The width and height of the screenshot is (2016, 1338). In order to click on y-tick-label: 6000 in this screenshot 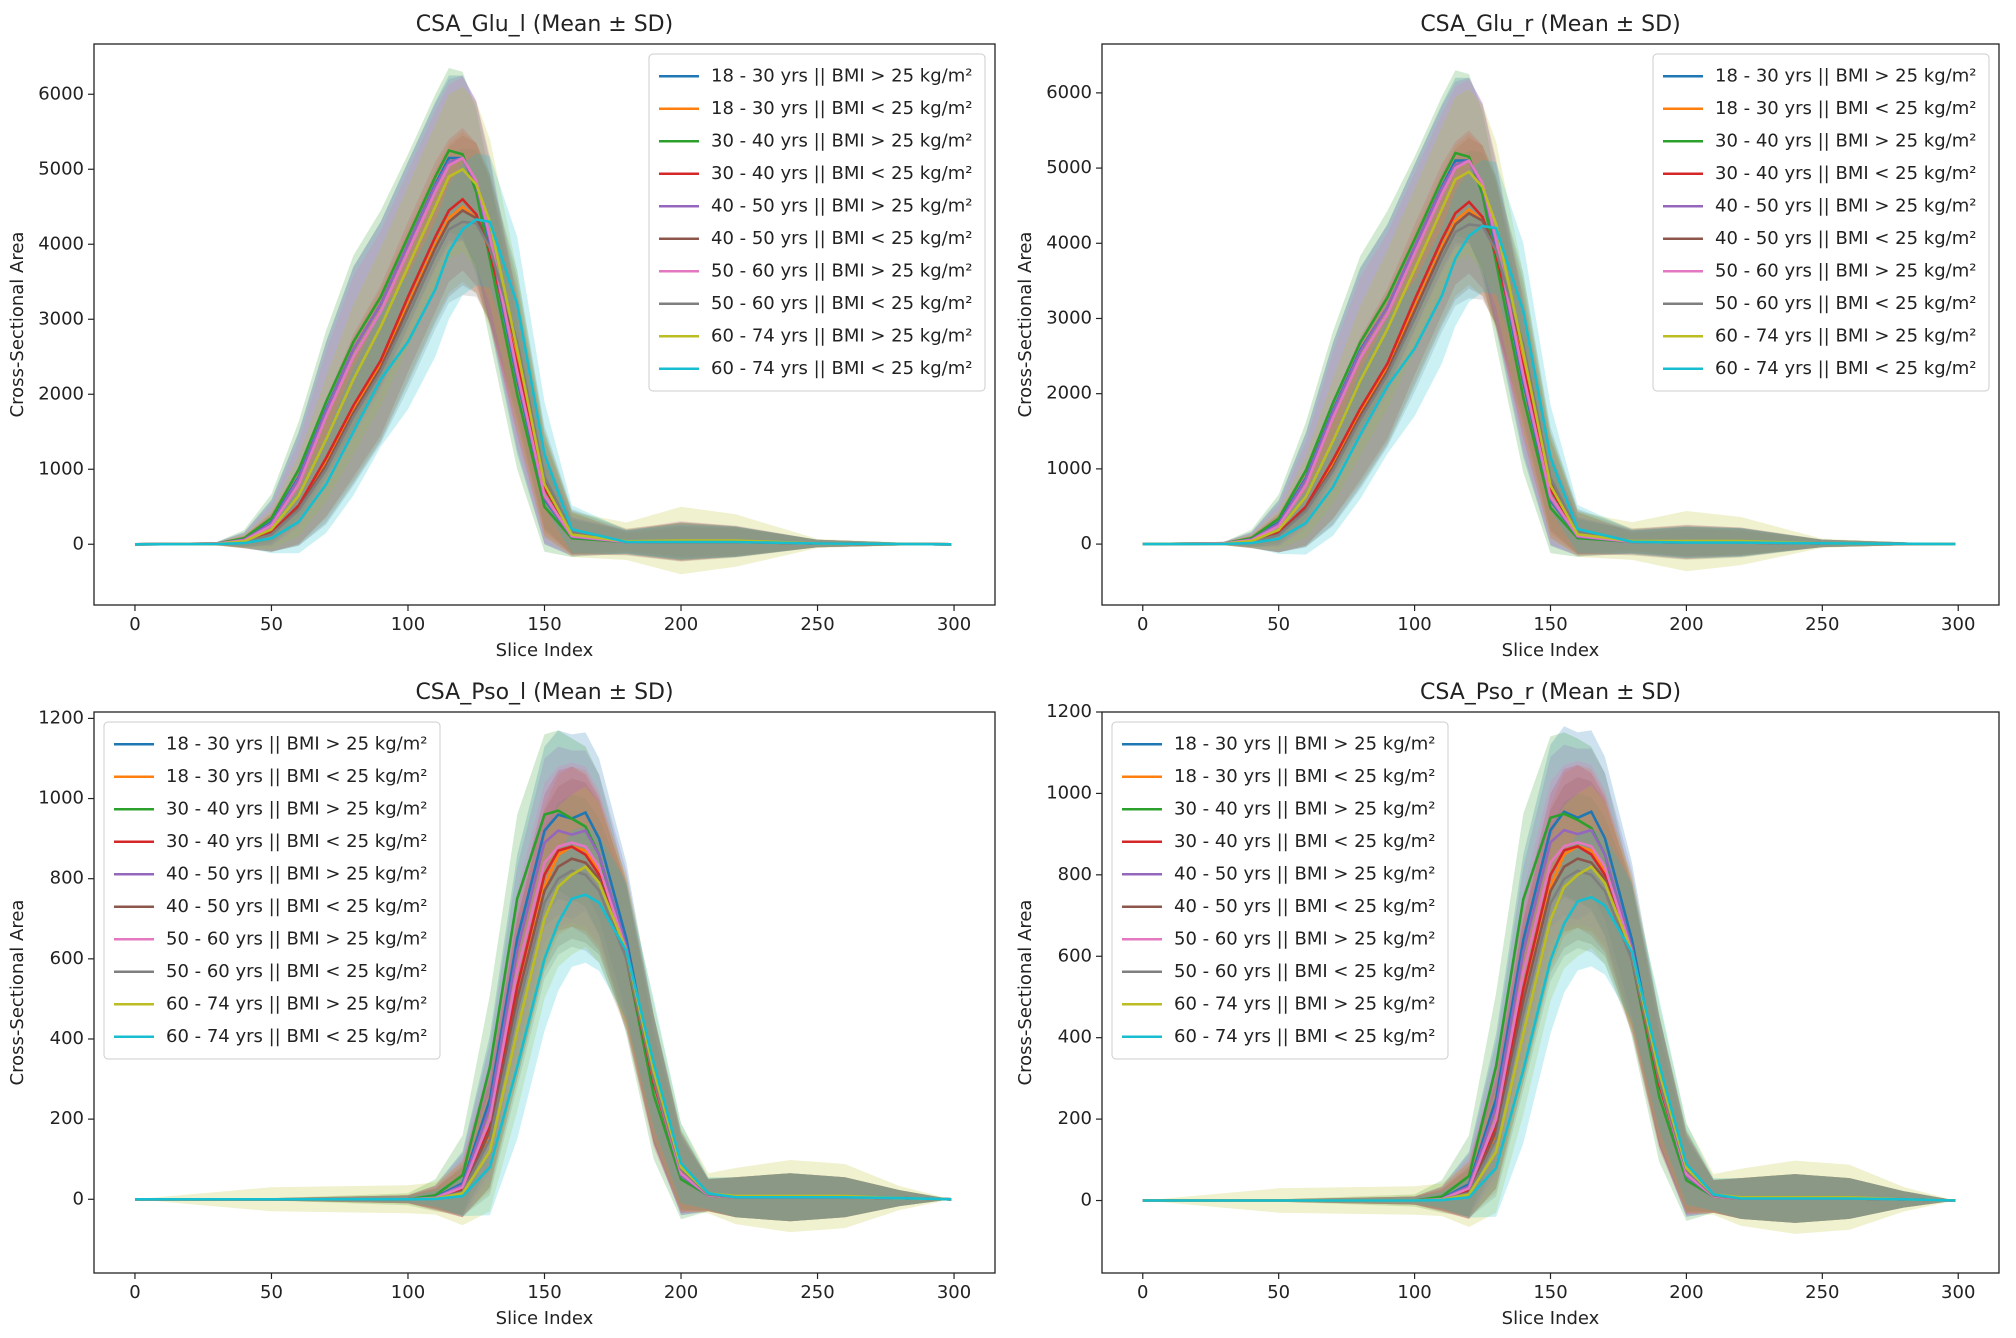, I will do `click(1069, 92)`.